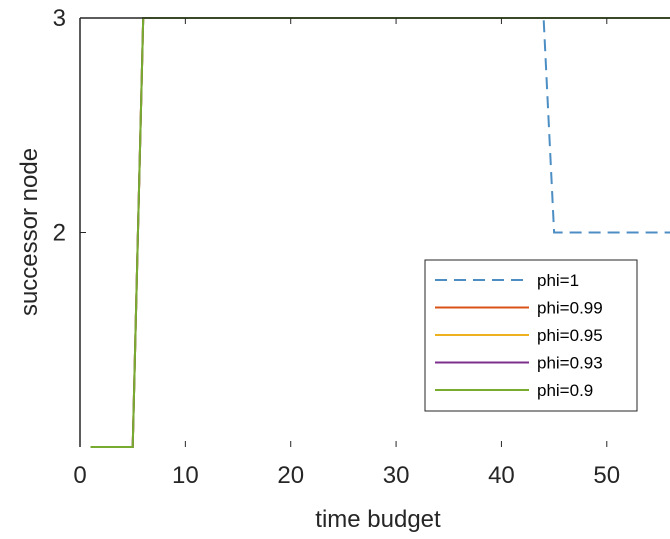 This screenshot has height=539, width=670. I want to click on x-tick-label: 50, so click(606, 475).